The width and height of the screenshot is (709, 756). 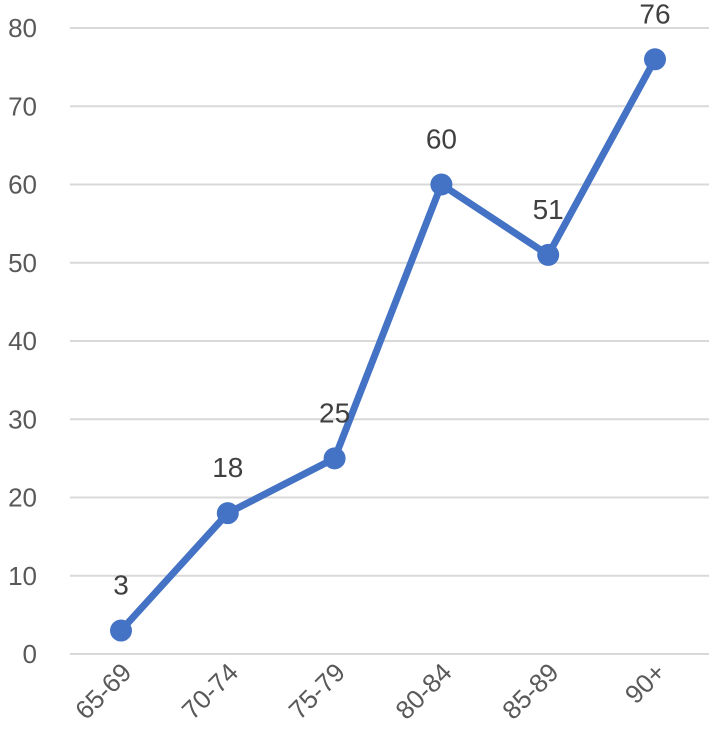 I want to click on x-tick-label: 80-84, so click(x=423, y=691).